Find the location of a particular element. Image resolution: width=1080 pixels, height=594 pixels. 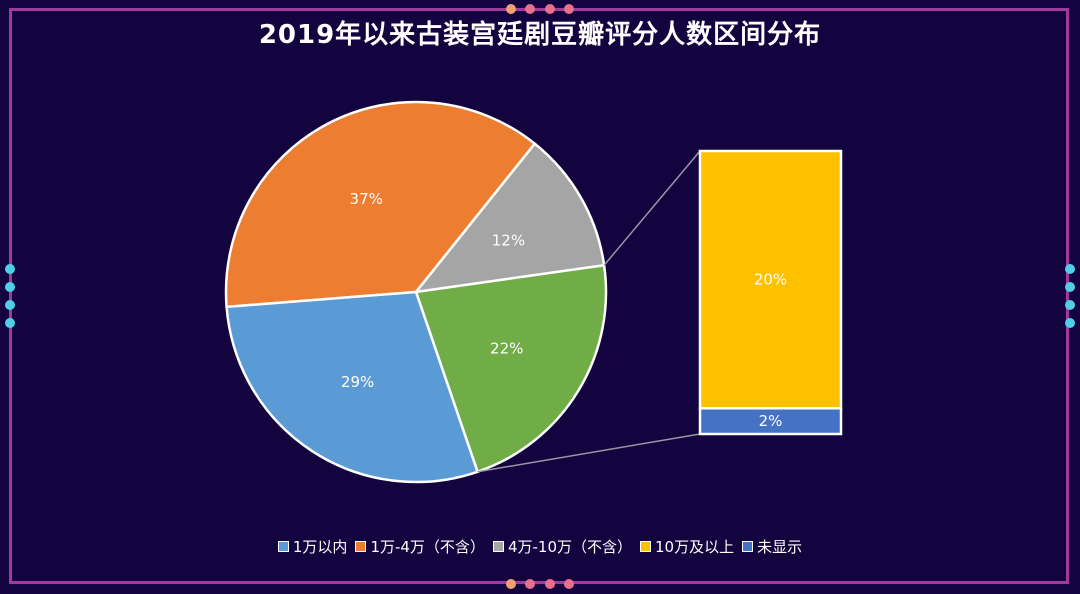

pie-slice-label: 37% is located at coordinates (366, 199).